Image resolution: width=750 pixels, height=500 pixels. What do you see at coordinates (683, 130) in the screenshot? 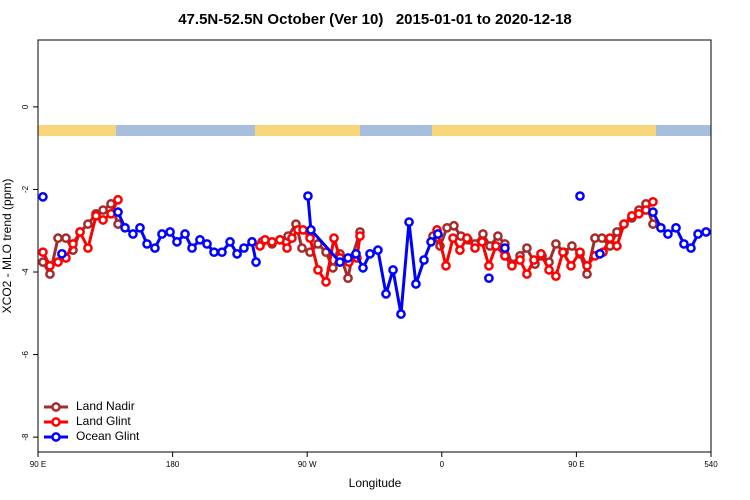
I see `ocean-band` at bounding box center [683, 130].